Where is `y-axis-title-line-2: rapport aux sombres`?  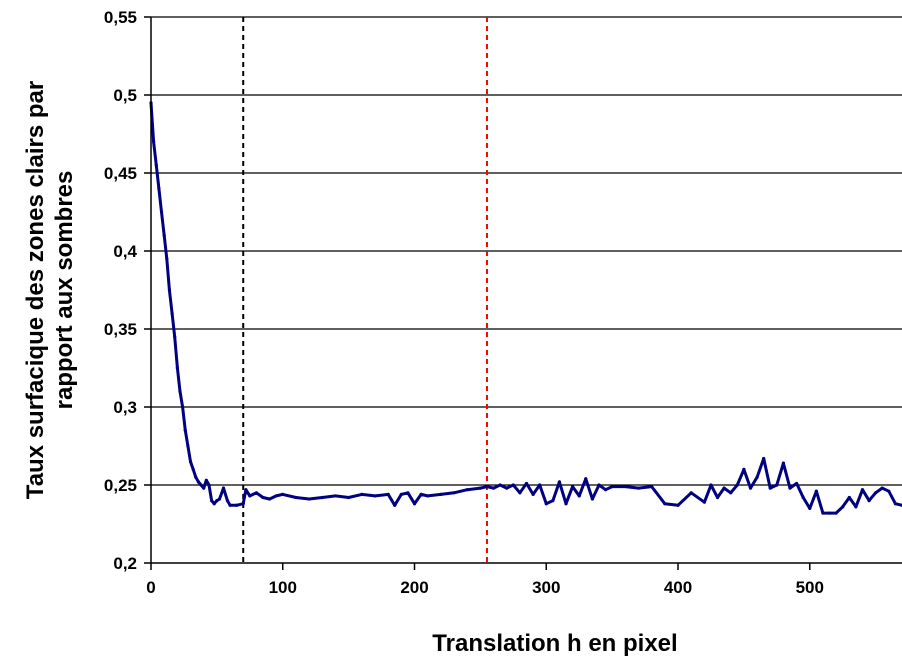 y-axis-title-line-2: rapport aux sombres is located at coordinates (64, 290).